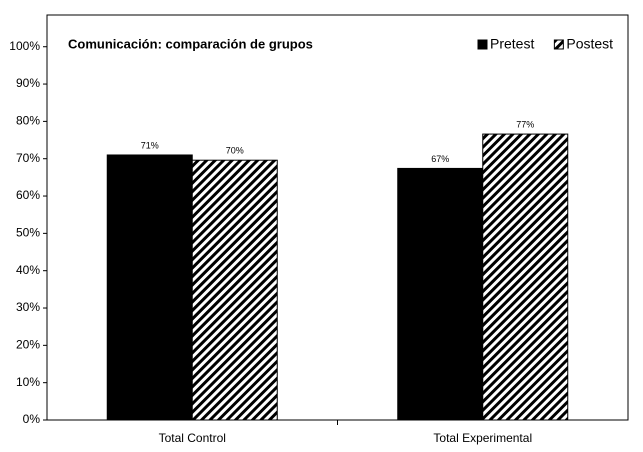  What do you see at coordinates (28, 195) in the screenshot?
I see `y-tick-label: 60%` at bounding box center [28, 195].